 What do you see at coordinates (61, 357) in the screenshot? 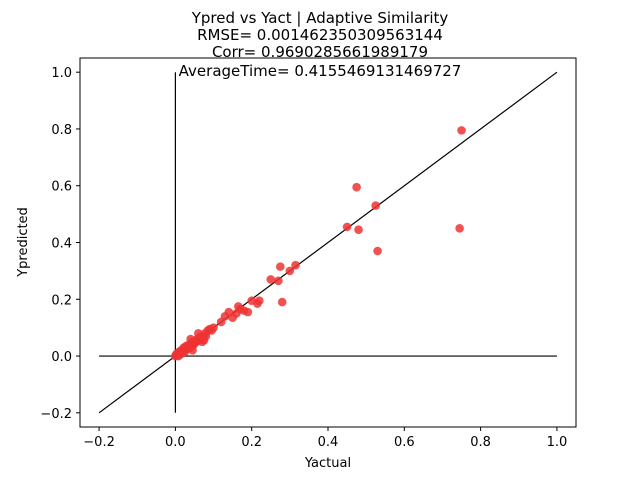
I see `y-tick-label: 0.0` at bounding box center [61, 357].